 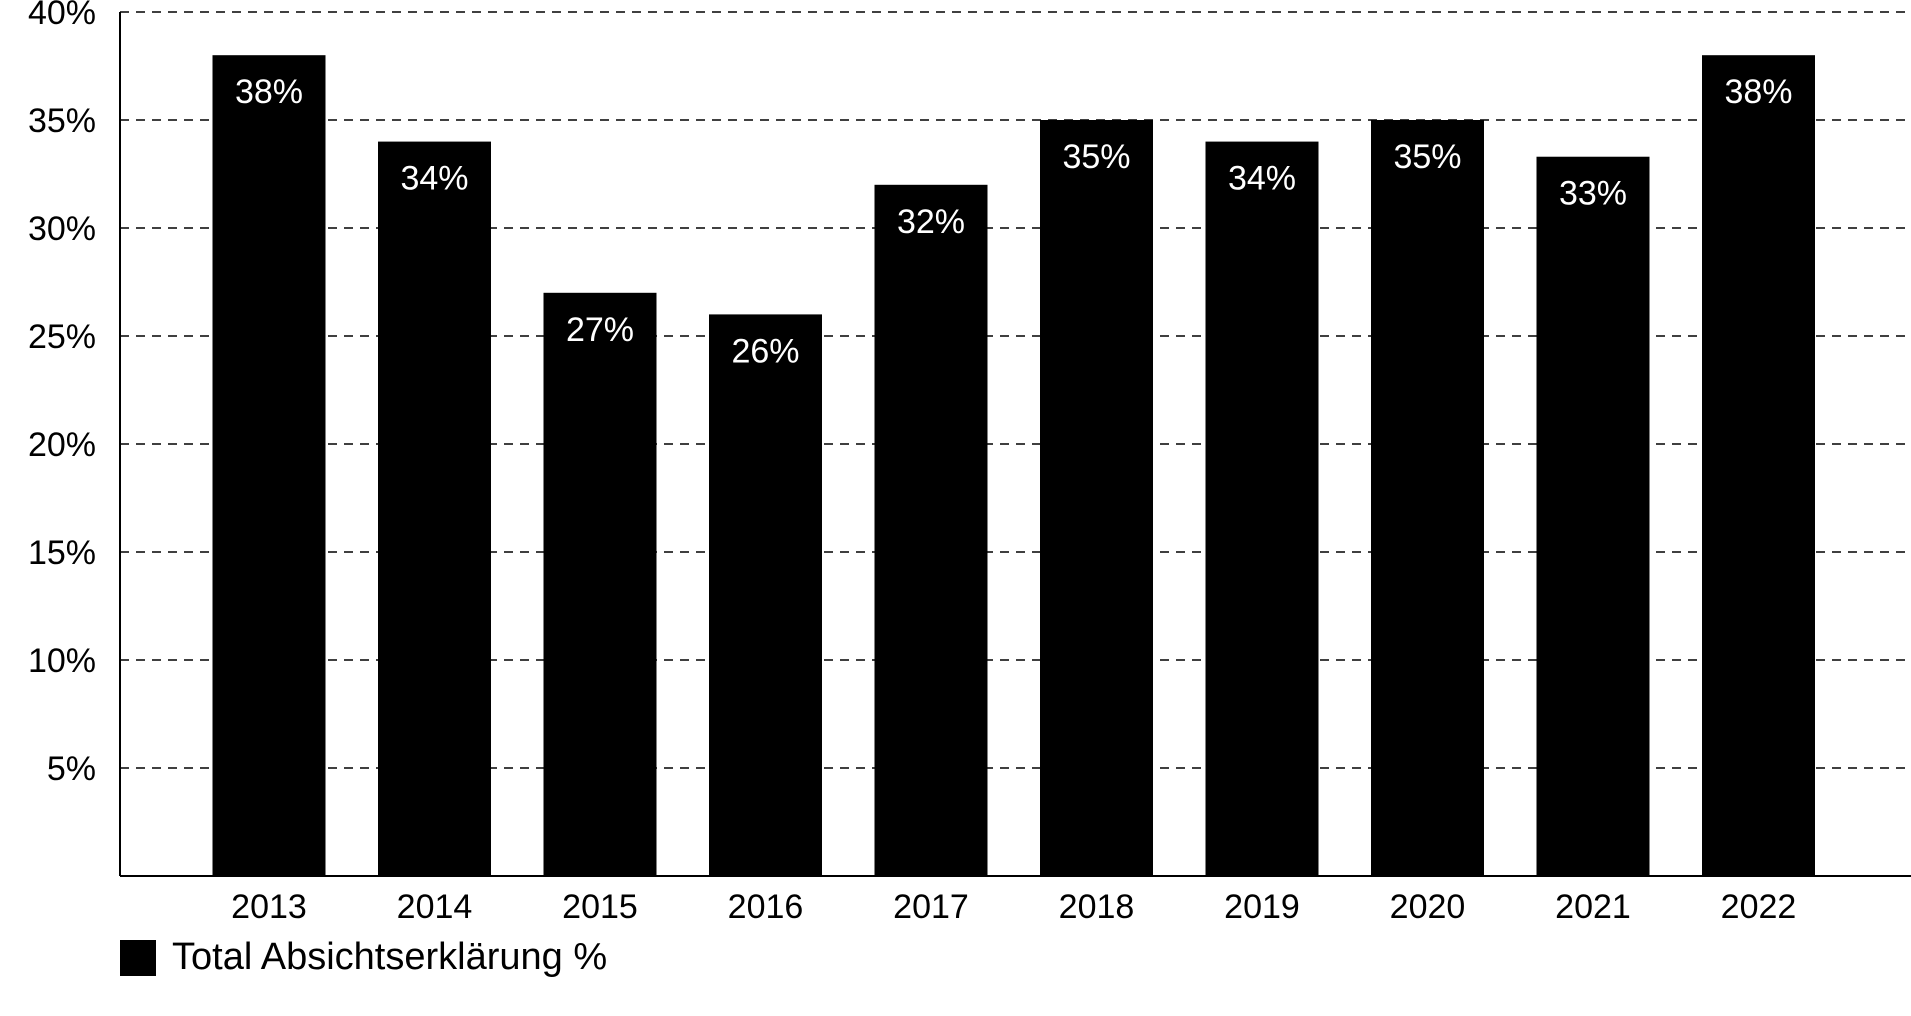 I want to click on x-tick-label: 2016, so click(x=766, y=907).